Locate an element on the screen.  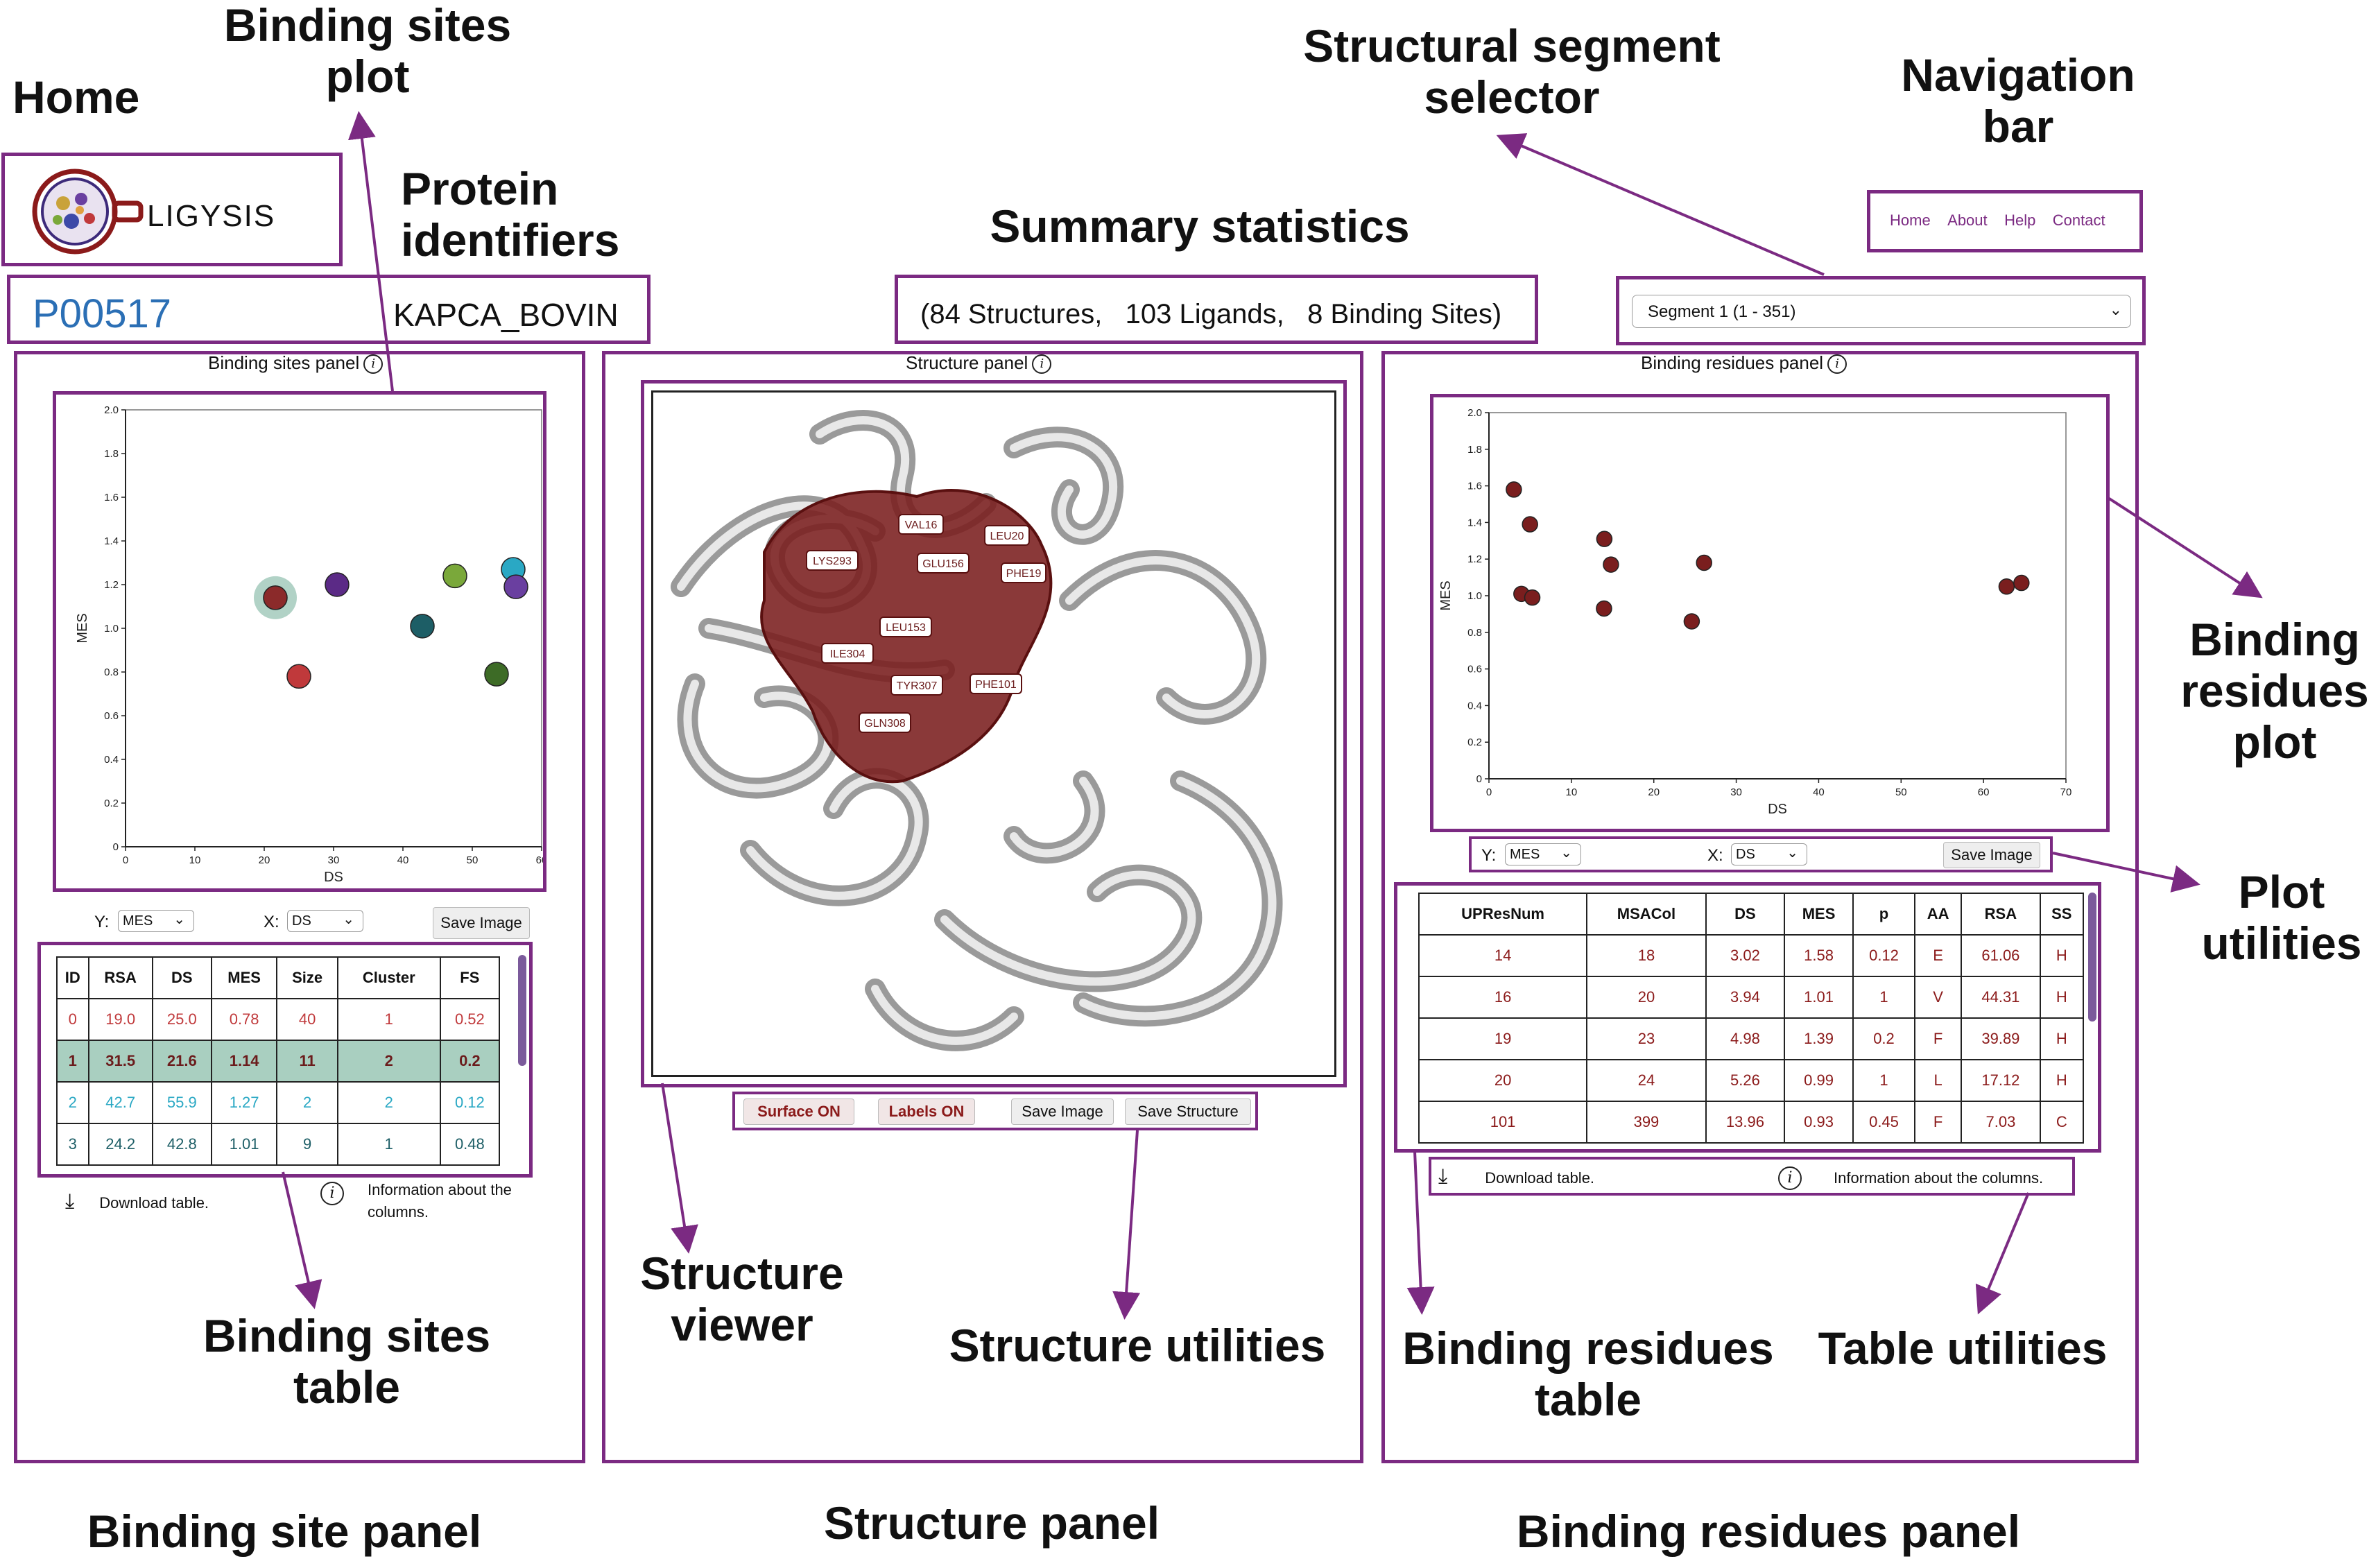
sites-y-select-value: MES is located at coordinates (138, 921).